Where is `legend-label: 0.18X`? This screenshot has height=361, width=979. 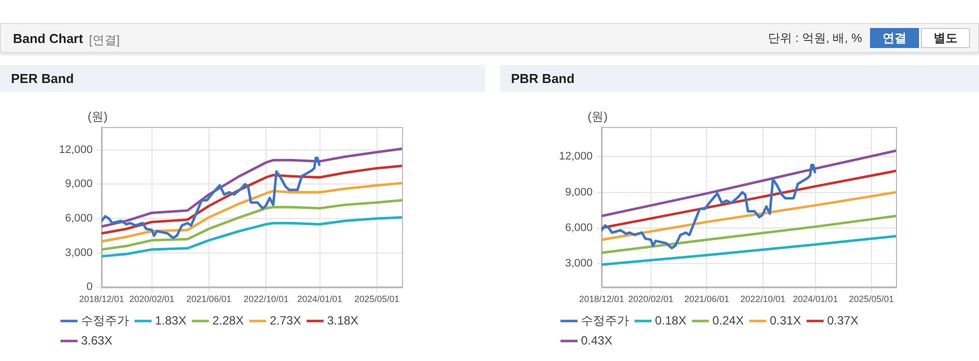
legend-label: 0.18X is located at coordinates (670, 320).